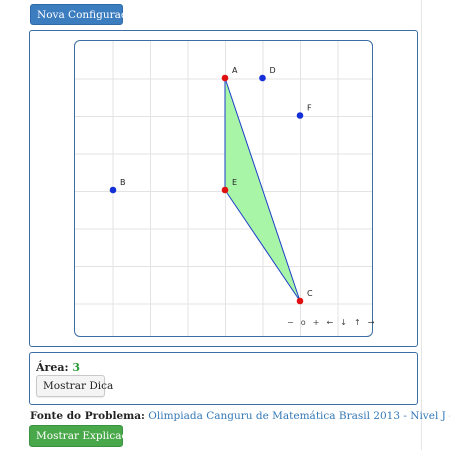 This screenshot has width=450, height=450. I want to click on board-navigation: − o + ← ↓ ↑ →, so click(332, 322).